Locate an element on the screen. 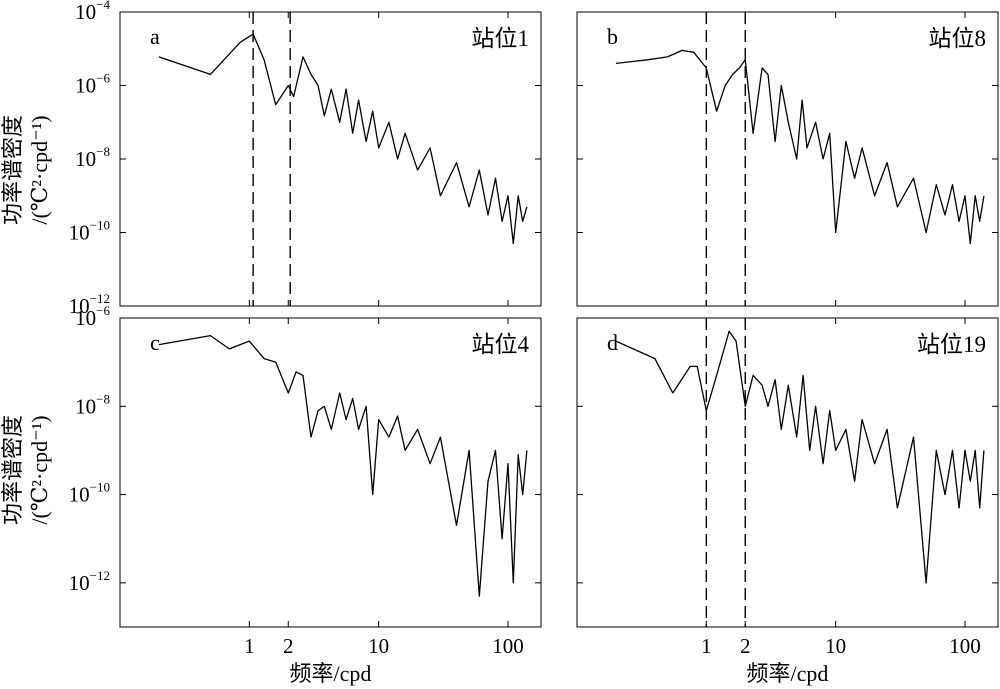  station-title: 站位8 is located at coordinates (958, 38).